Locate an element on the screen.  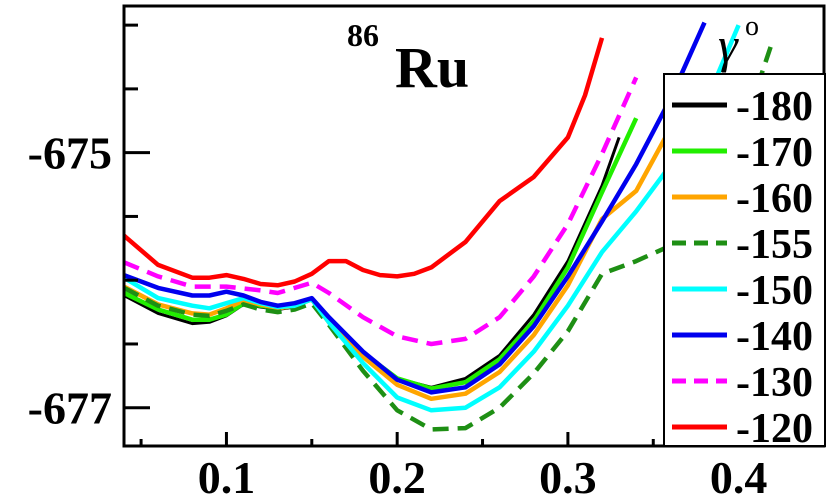
chart-title: Ru is located at coordinates (432, 67).